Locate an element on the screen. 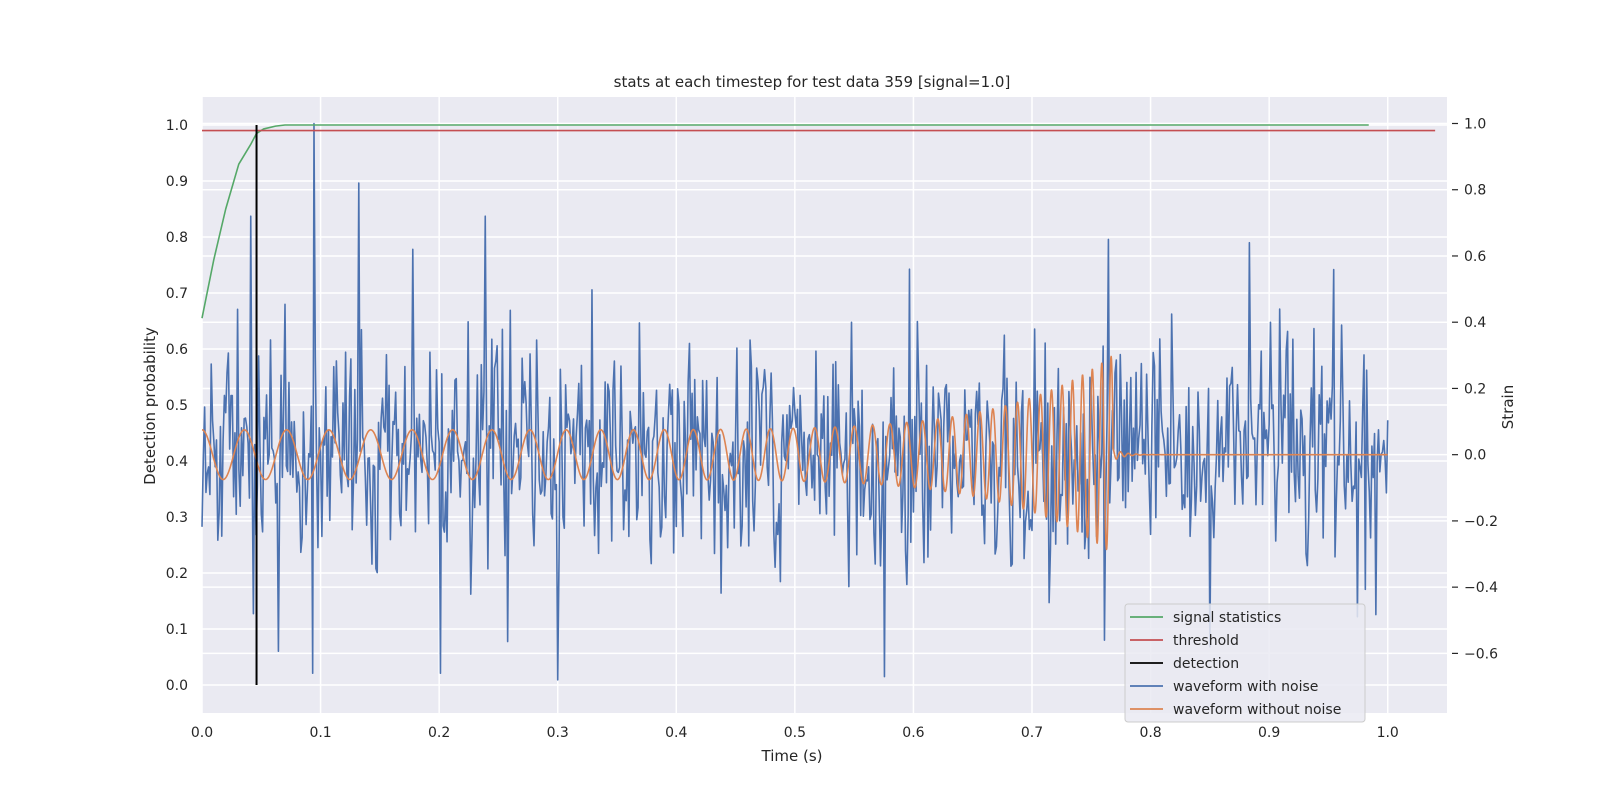  y2-tick-label: −0.6 is located at coordinates (1481, 654).